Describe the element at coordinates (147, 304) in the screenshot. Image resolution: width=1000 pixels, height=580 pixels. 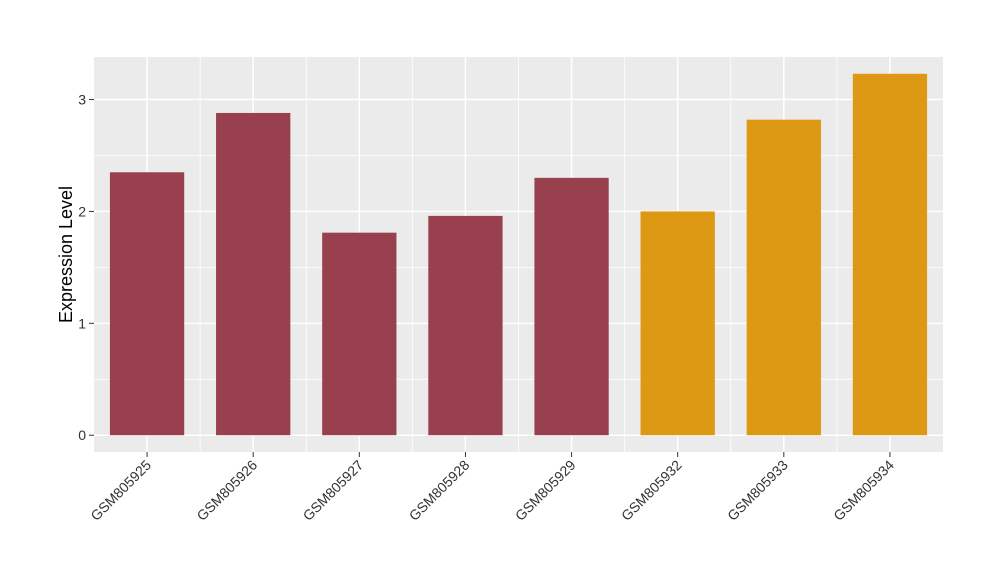
I see `bar-gsm805925` at that location.